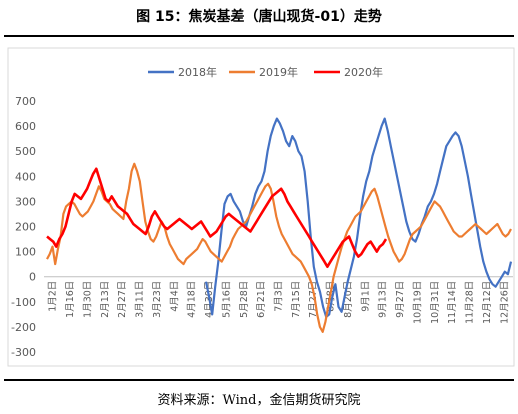 The image size is (518, 414). What do you see at coordinates (259, 380) in the screenshot?
I see `bottom-rule` at bounding box center [259, 380].